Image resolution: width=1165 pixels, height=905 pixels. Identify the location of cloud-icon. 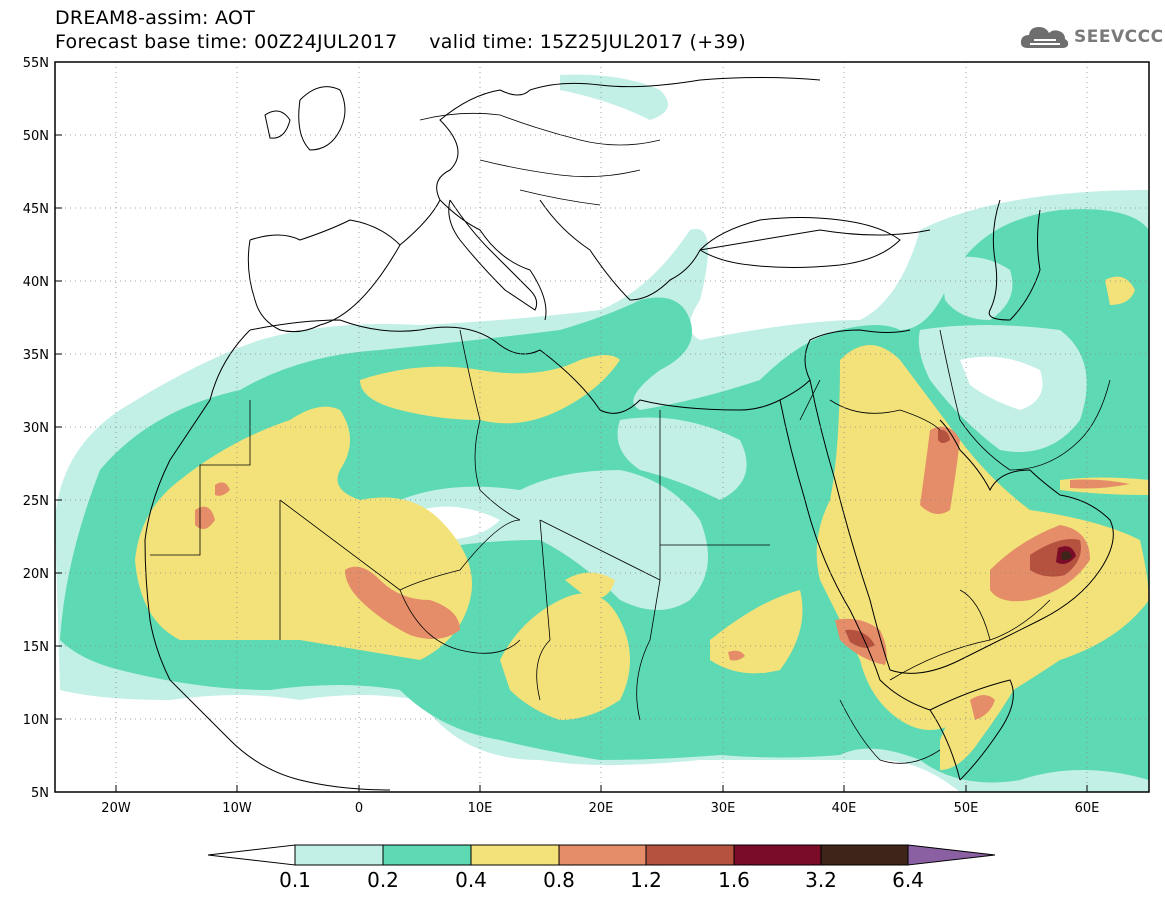
(1044, 37).